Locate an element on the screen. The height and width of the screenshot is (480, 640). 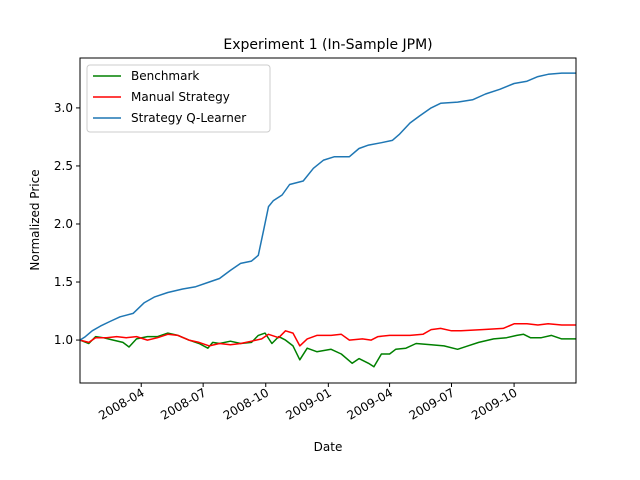
y-tick-label: 3.0 is located at coordinates (63, 108).